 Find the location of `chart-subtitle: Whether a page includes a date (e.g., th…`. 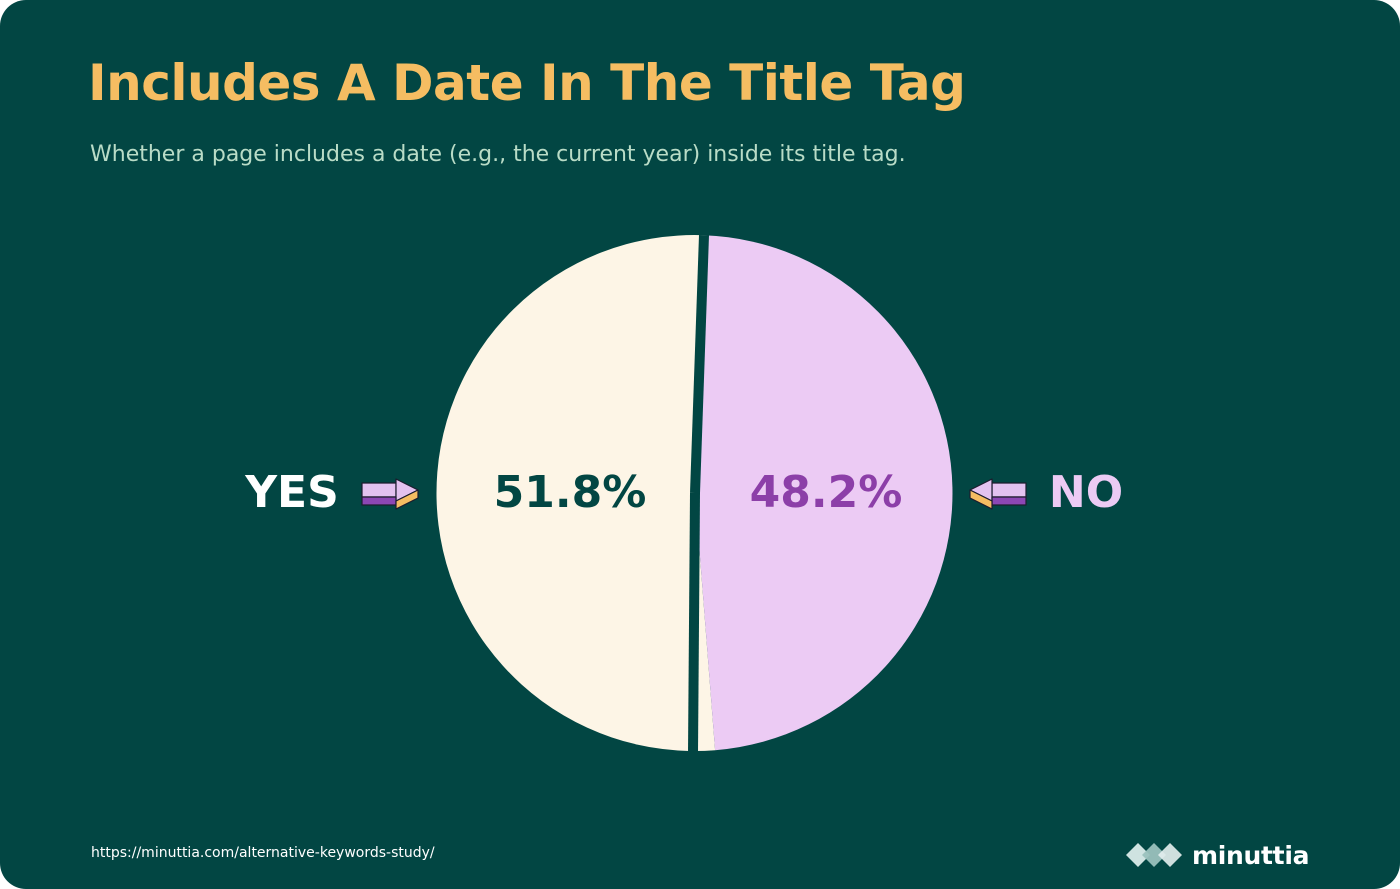

chart-subtitle: Whether a page includes a date (e.g., th… is located at coordinates (498, 154).